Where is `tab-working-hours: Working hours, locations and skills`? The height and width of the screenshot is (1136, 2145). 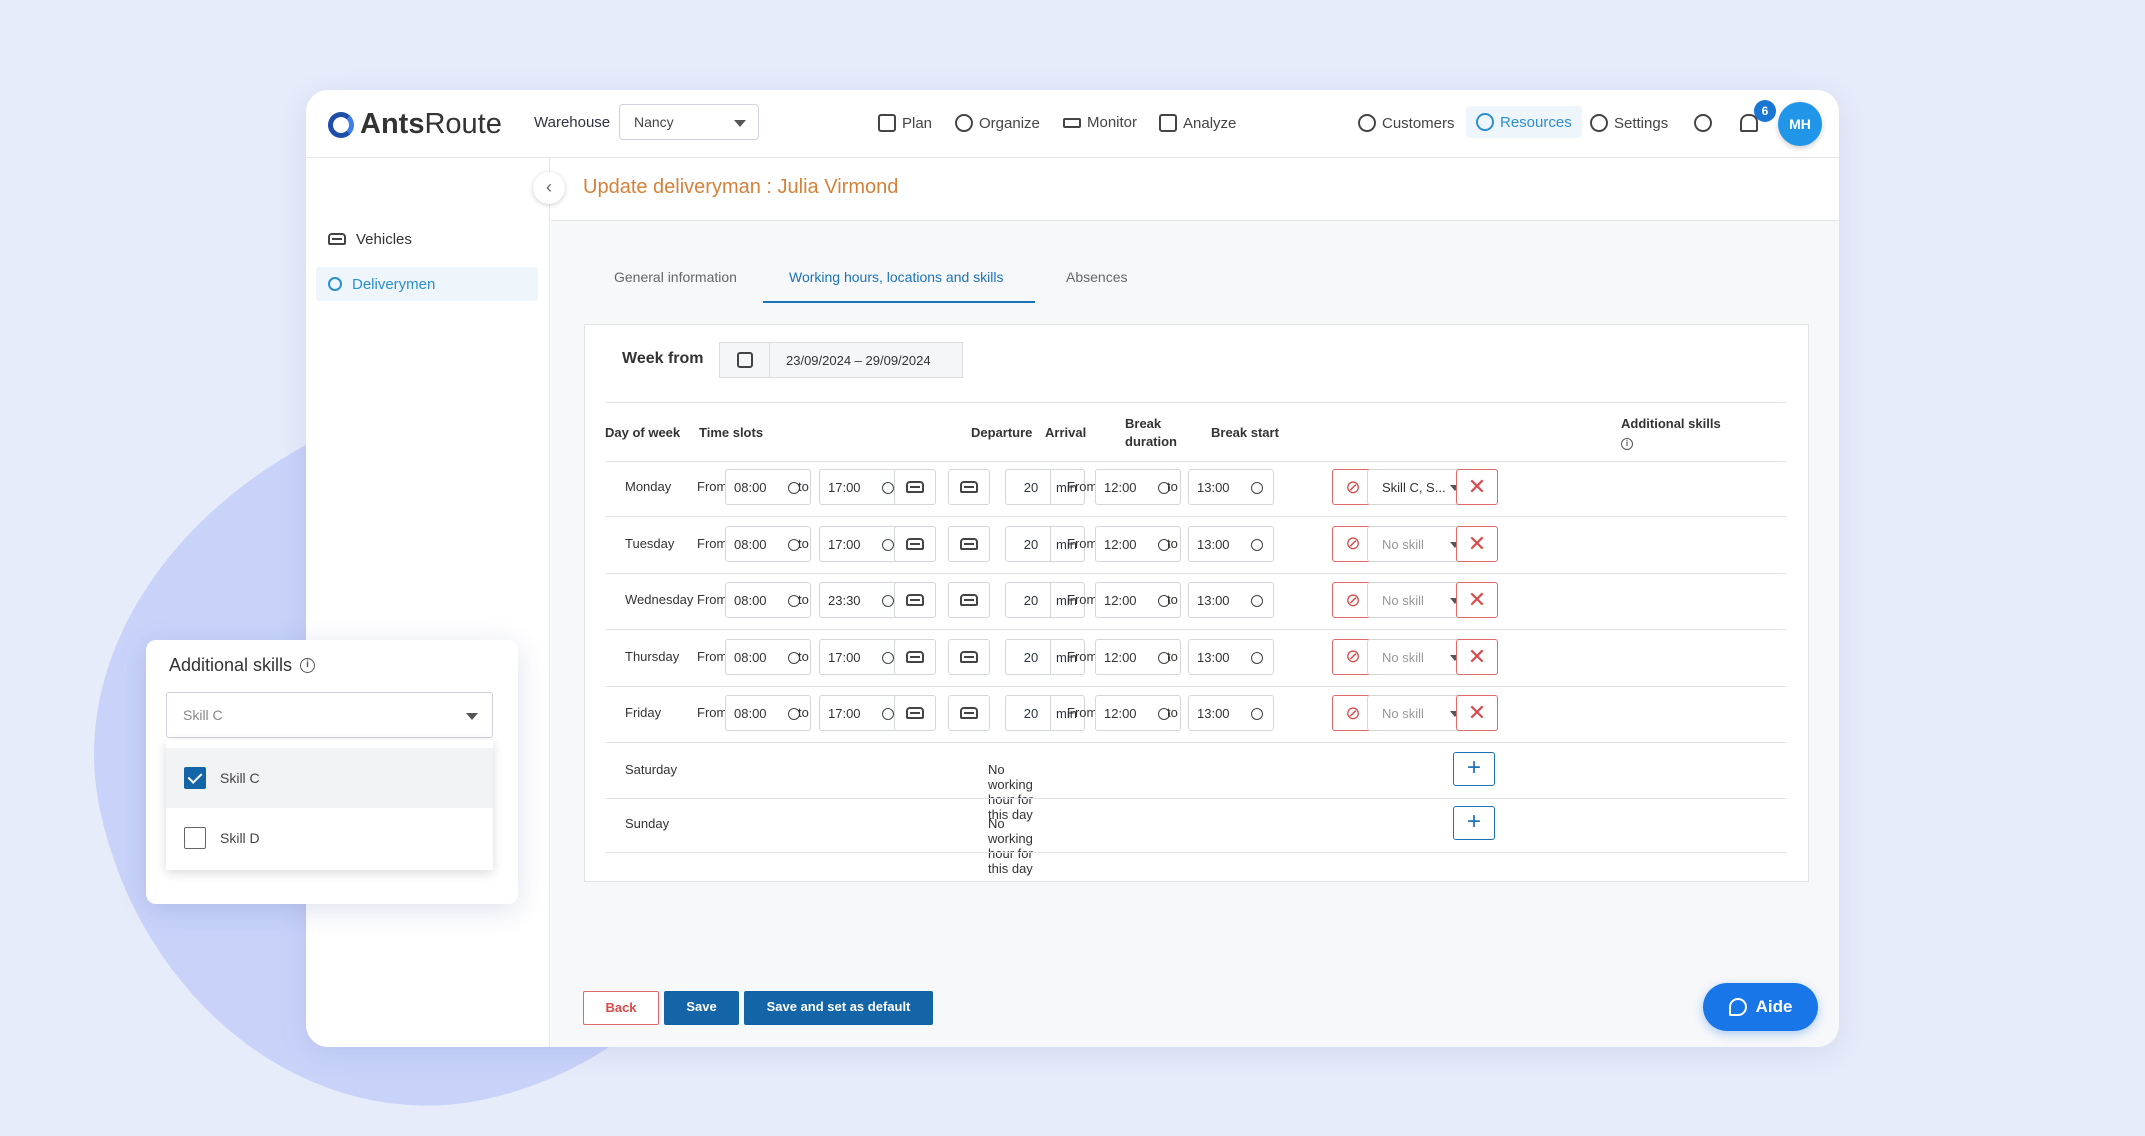 tab-working-hours: Working hours, locations and skills is located at coordinates (896, 277).